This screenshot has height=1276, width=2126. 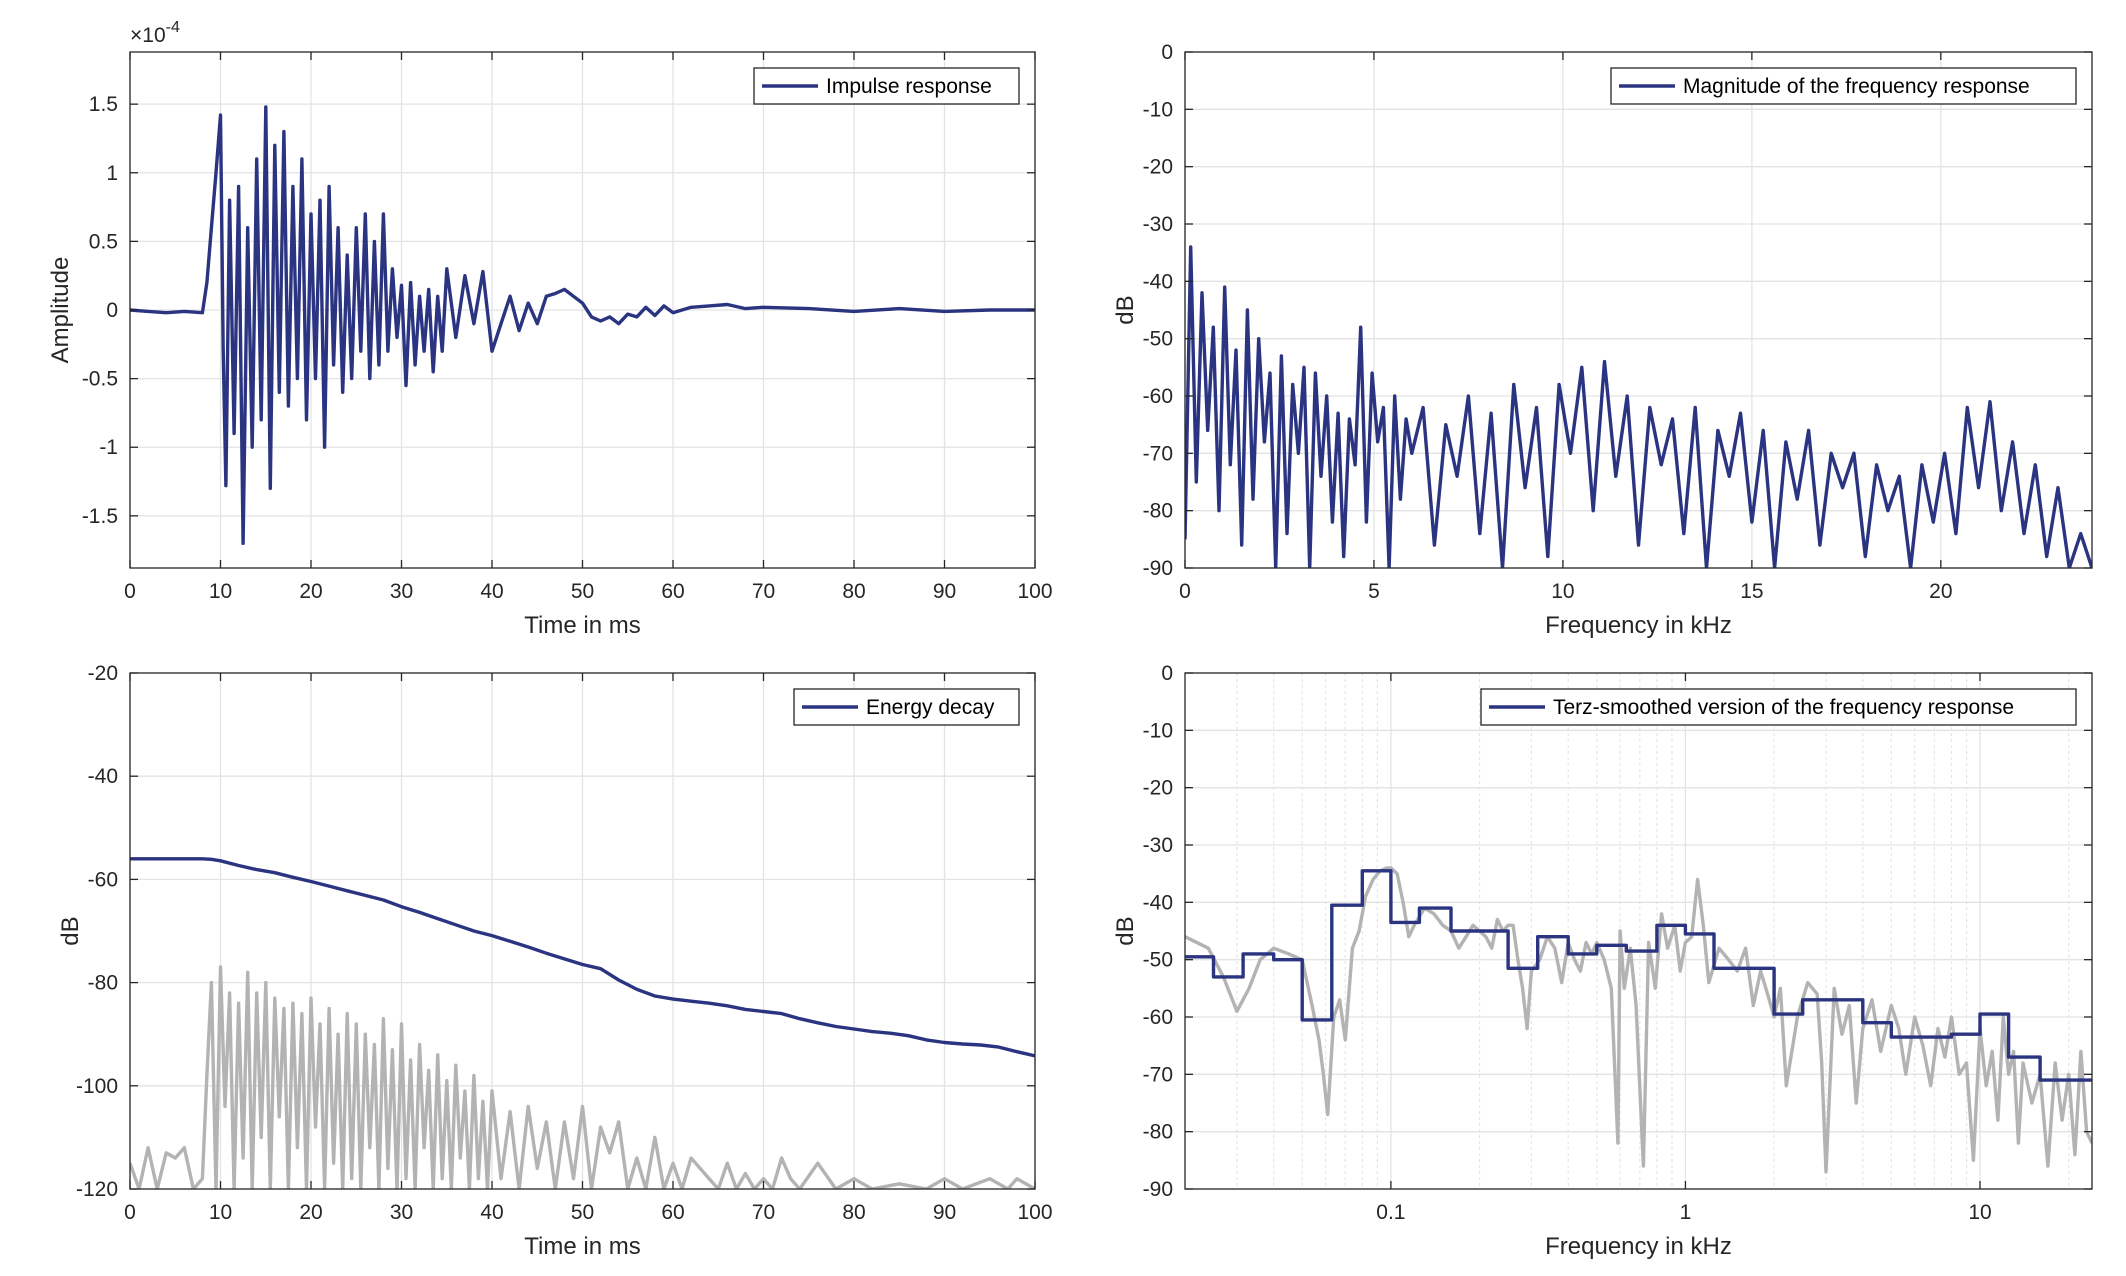 What do you see at coordinates (1390, 1212) in the screenshot?
I see `x-tick-label: 0.1` at bounding box center [1390, 1212].